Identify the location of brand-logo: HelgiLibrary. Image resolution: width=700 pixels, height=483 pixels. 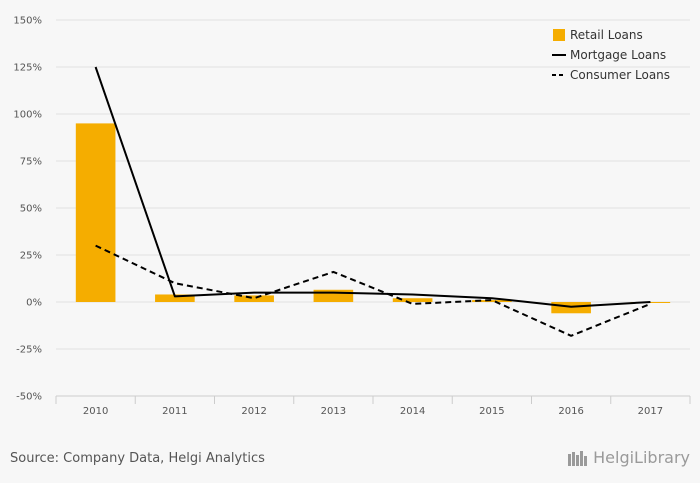
(628, 457).